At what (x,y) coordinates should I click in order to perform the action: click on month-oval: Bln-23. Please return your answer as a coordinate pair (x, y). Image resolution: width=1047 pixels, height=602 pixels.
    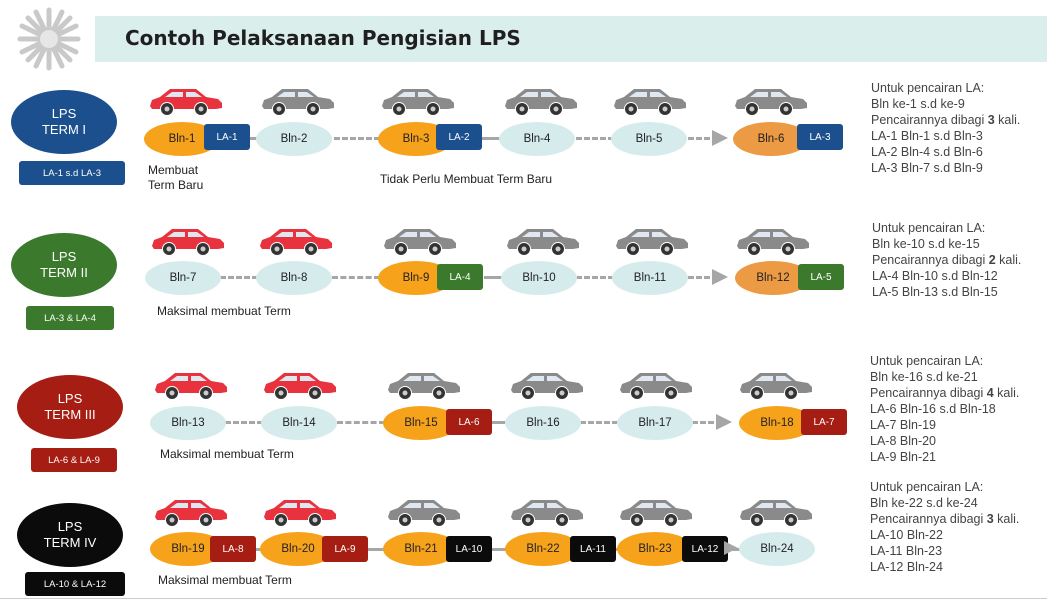
    Looking at the image, I should click on (655, 549).